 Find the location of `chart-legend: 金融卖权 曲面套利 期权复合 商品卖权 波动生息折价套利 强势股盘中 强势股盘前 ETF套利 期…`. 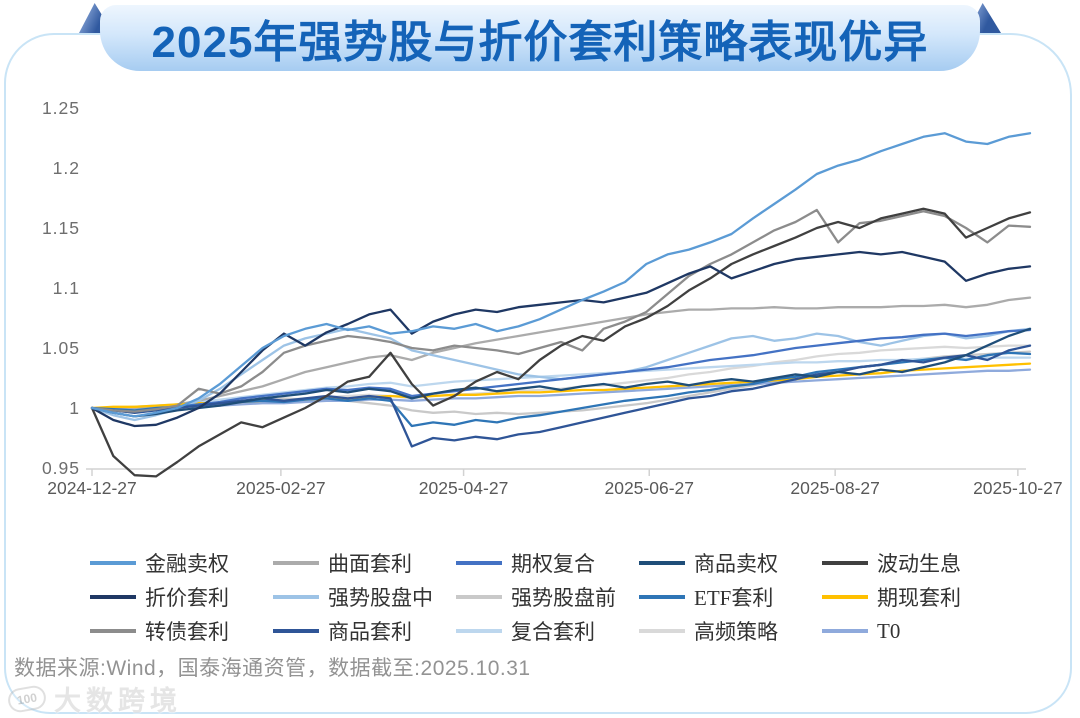

chart-legend: 金融卖权 曲面套利 期权复合 商品卖权 波动生息折价套利 强势股盘中 强势股盘前 ETF套利 期… is located at coordinates (565, 602).